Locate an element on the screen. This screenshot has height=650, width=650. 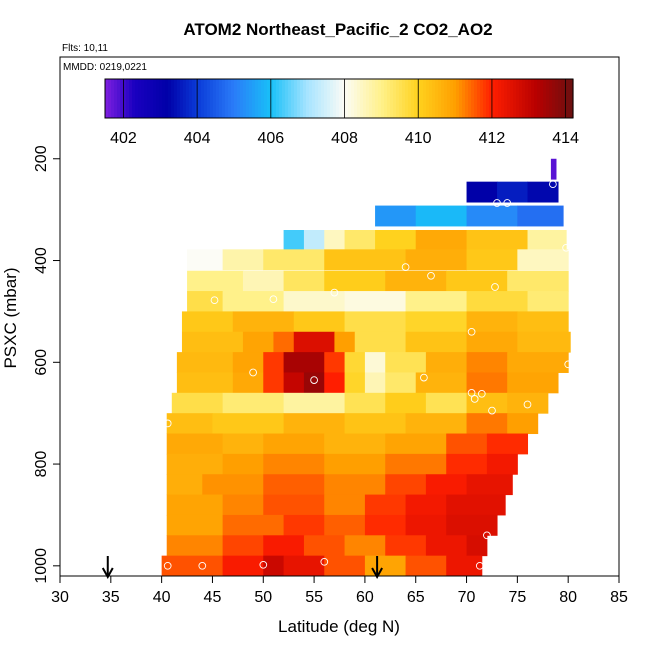
y-tick-label: 400 is located at coordinates (41, 260).